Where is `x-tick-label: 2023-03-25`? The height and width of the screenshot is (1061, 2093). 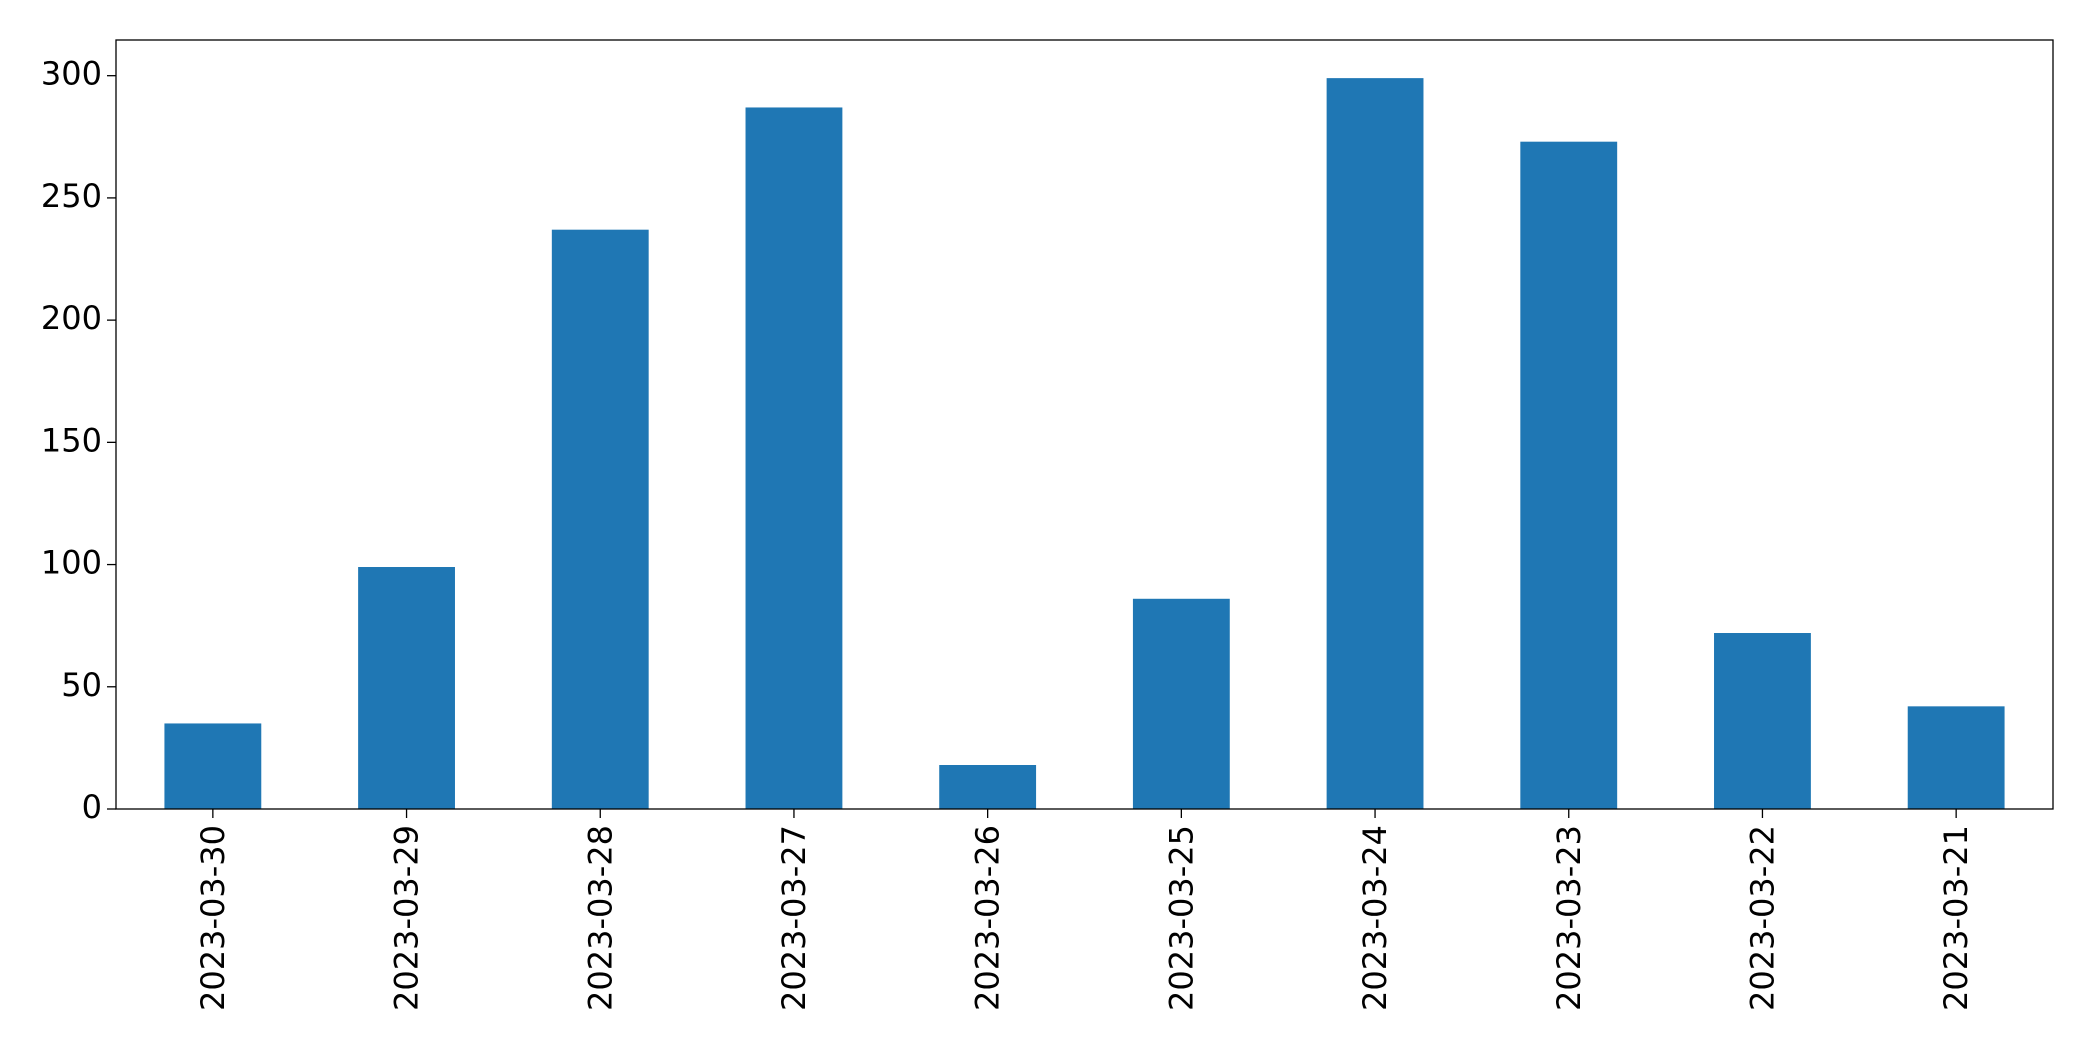
x-tick-label: 2023-03-25 is located at coordinates (1181, 918).